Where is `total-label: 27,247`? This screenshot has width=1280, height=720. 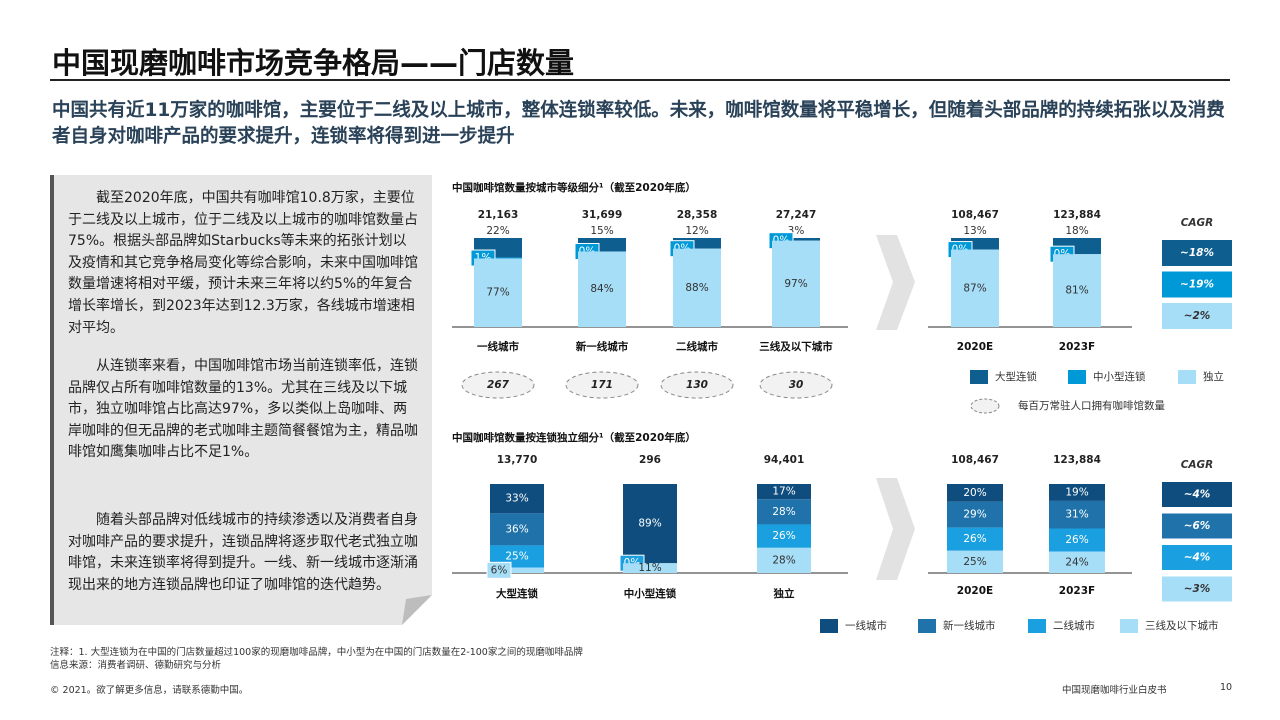
total-label: 27,247 is located at coordinates (796, 215).